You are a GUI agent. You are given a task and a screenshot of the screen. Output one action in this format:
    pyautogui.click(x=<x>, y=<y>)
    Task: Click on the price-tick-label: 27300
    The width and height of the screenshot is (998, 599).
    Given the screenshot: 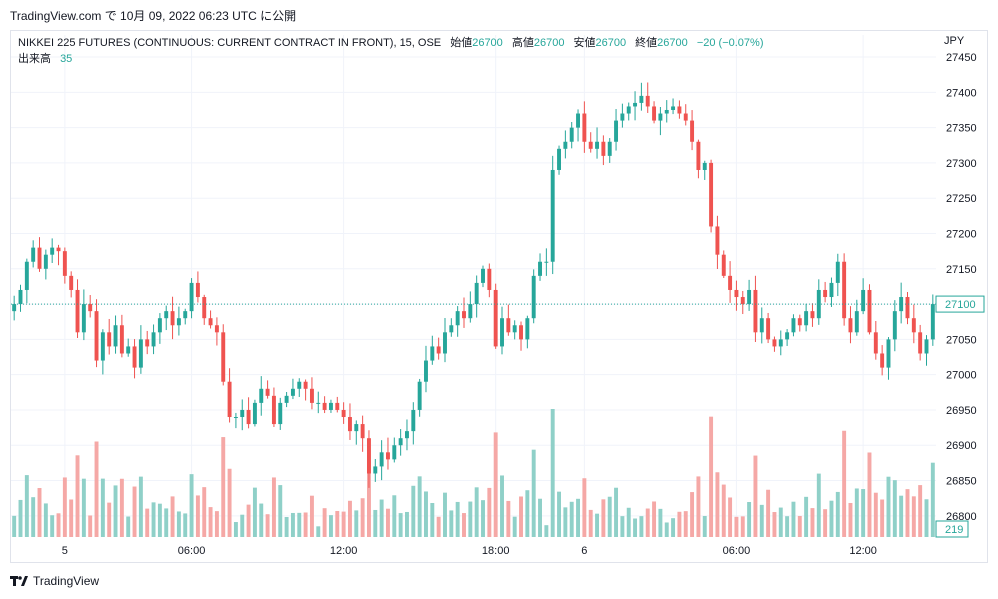 What is the action you would take?
    pyautogui.click(x=961, y=164)
    